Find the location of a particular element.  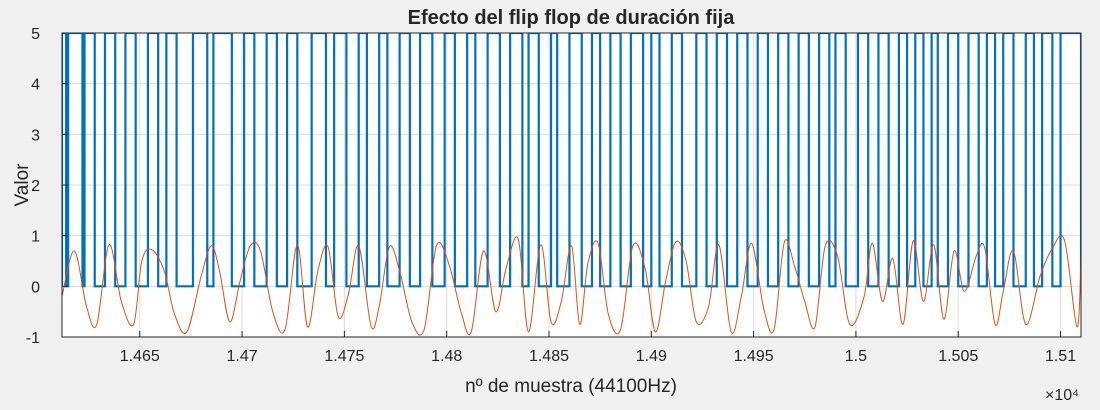

x-tick-label: 1.465 is located at coordinates (140, 356).